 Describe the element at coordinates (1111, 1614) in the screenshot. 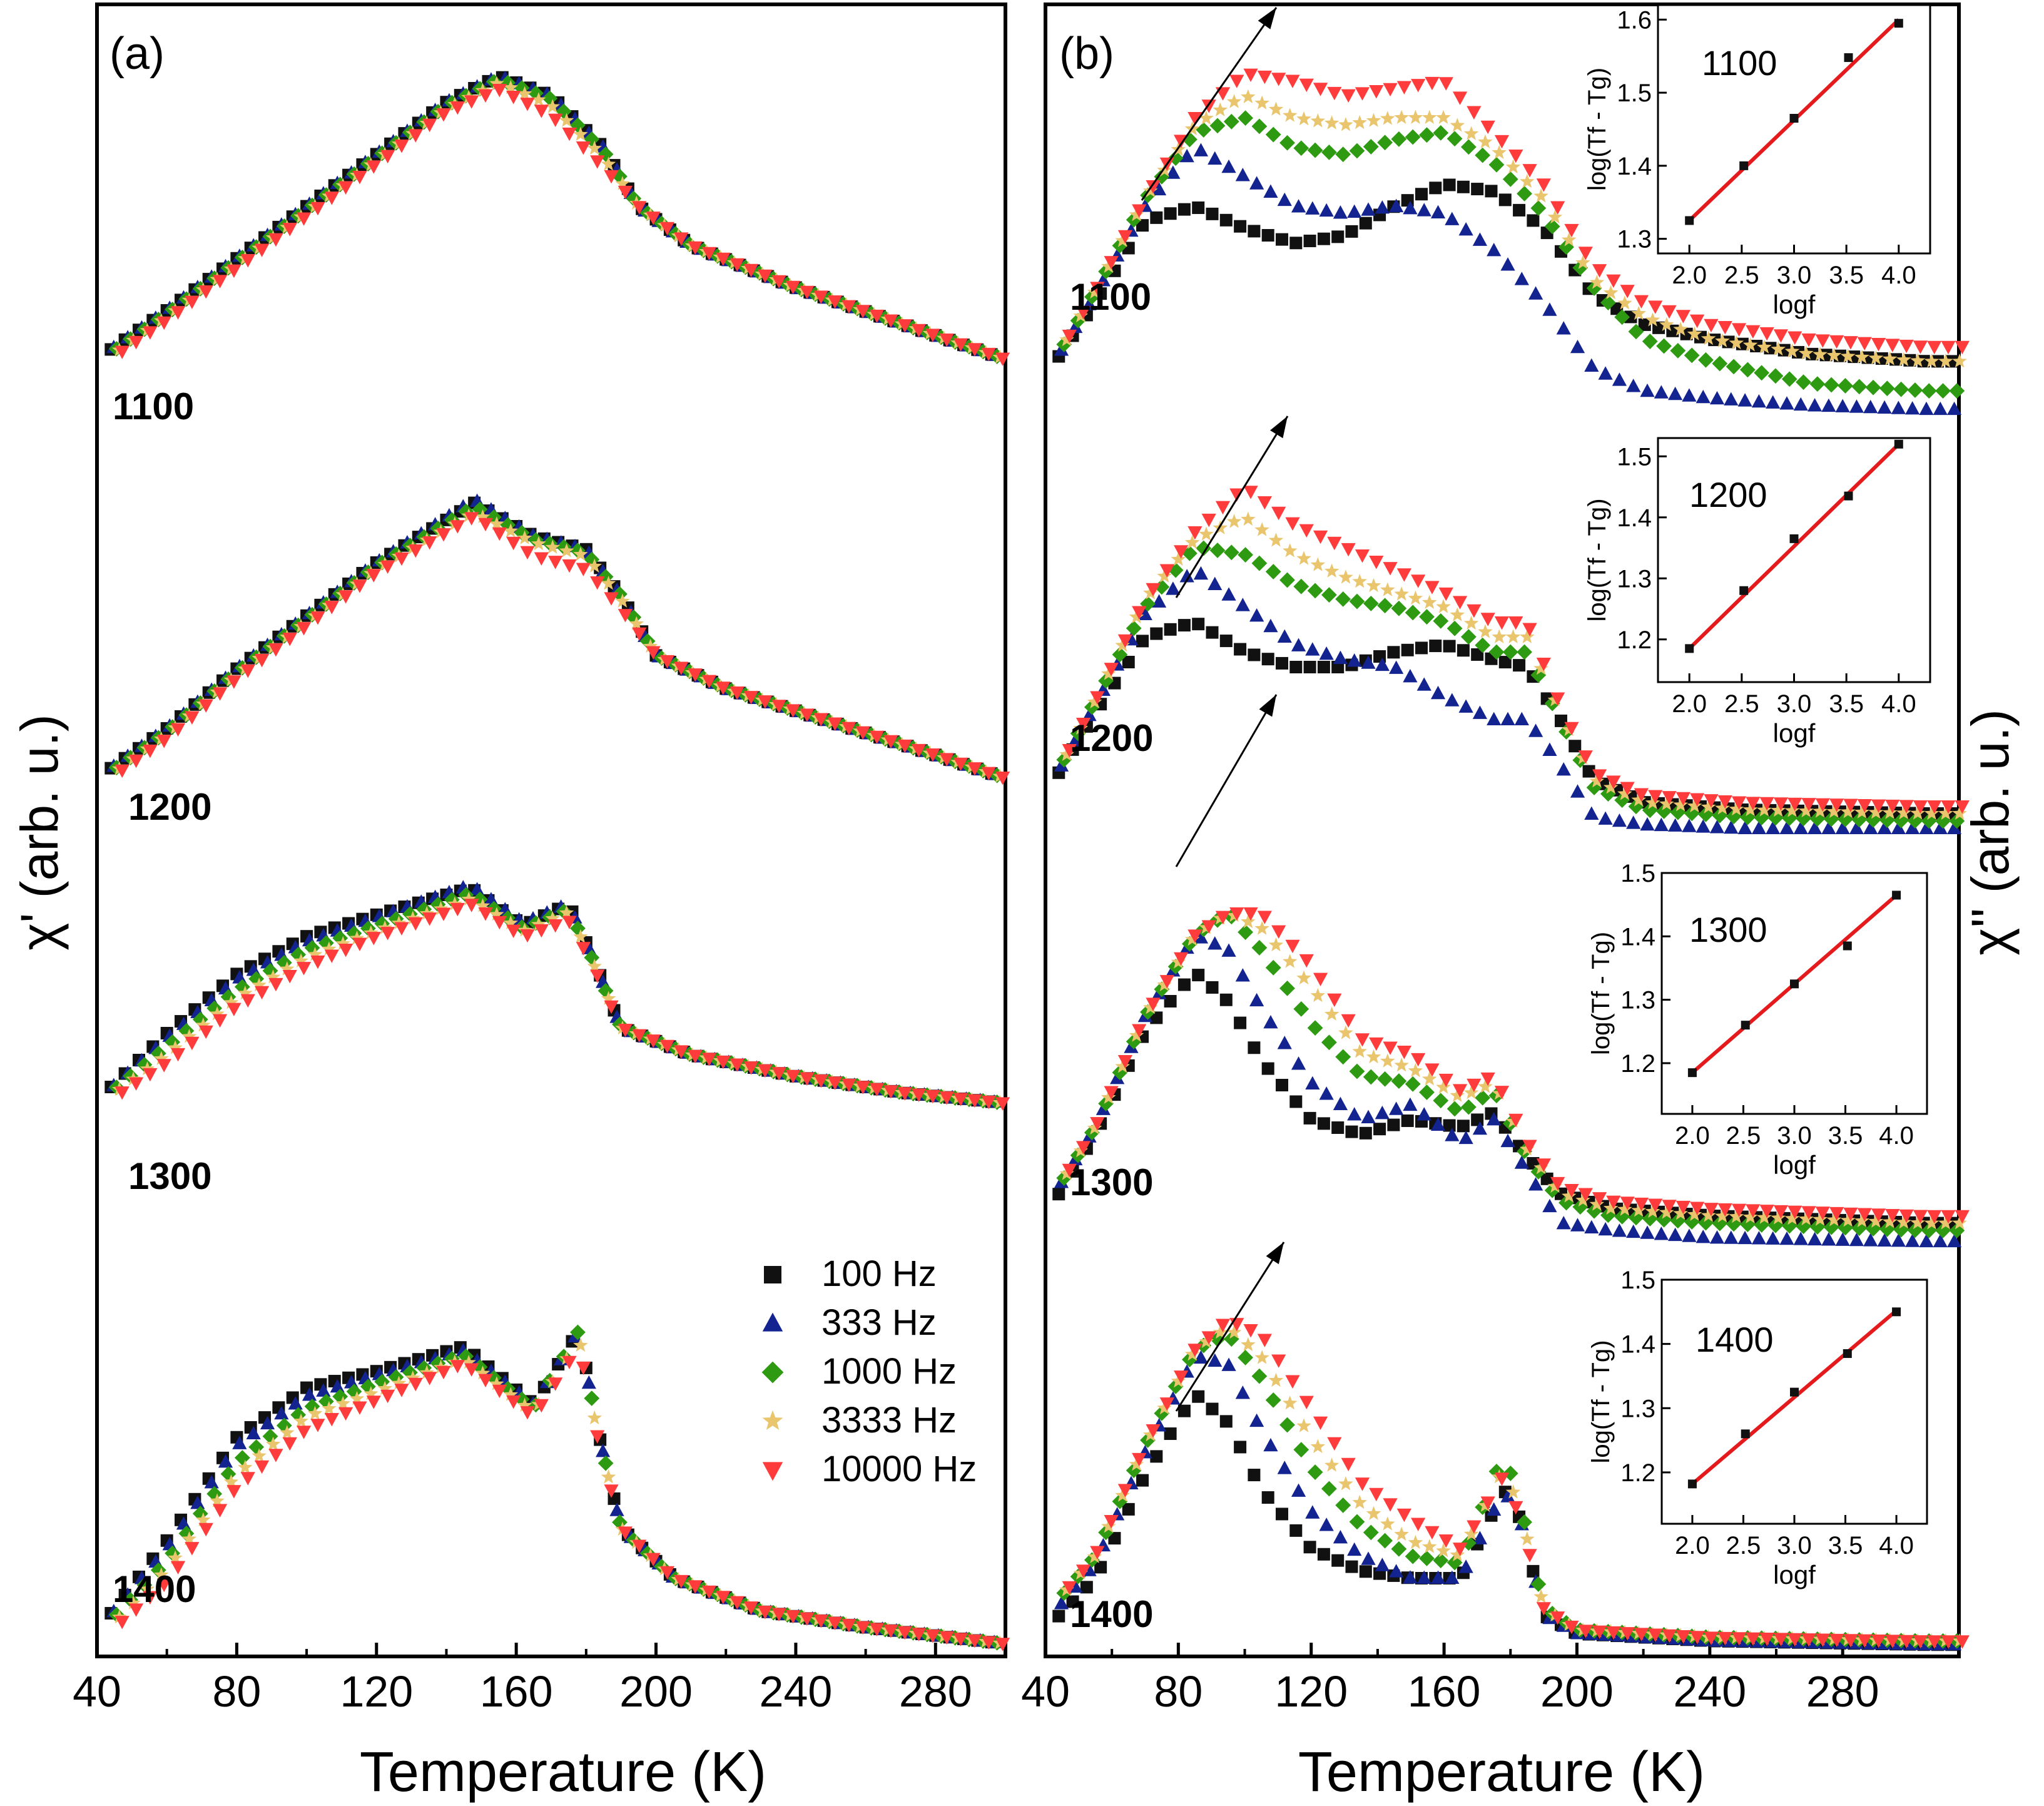

I see `sample-label-b-1400: 1400` at that location.